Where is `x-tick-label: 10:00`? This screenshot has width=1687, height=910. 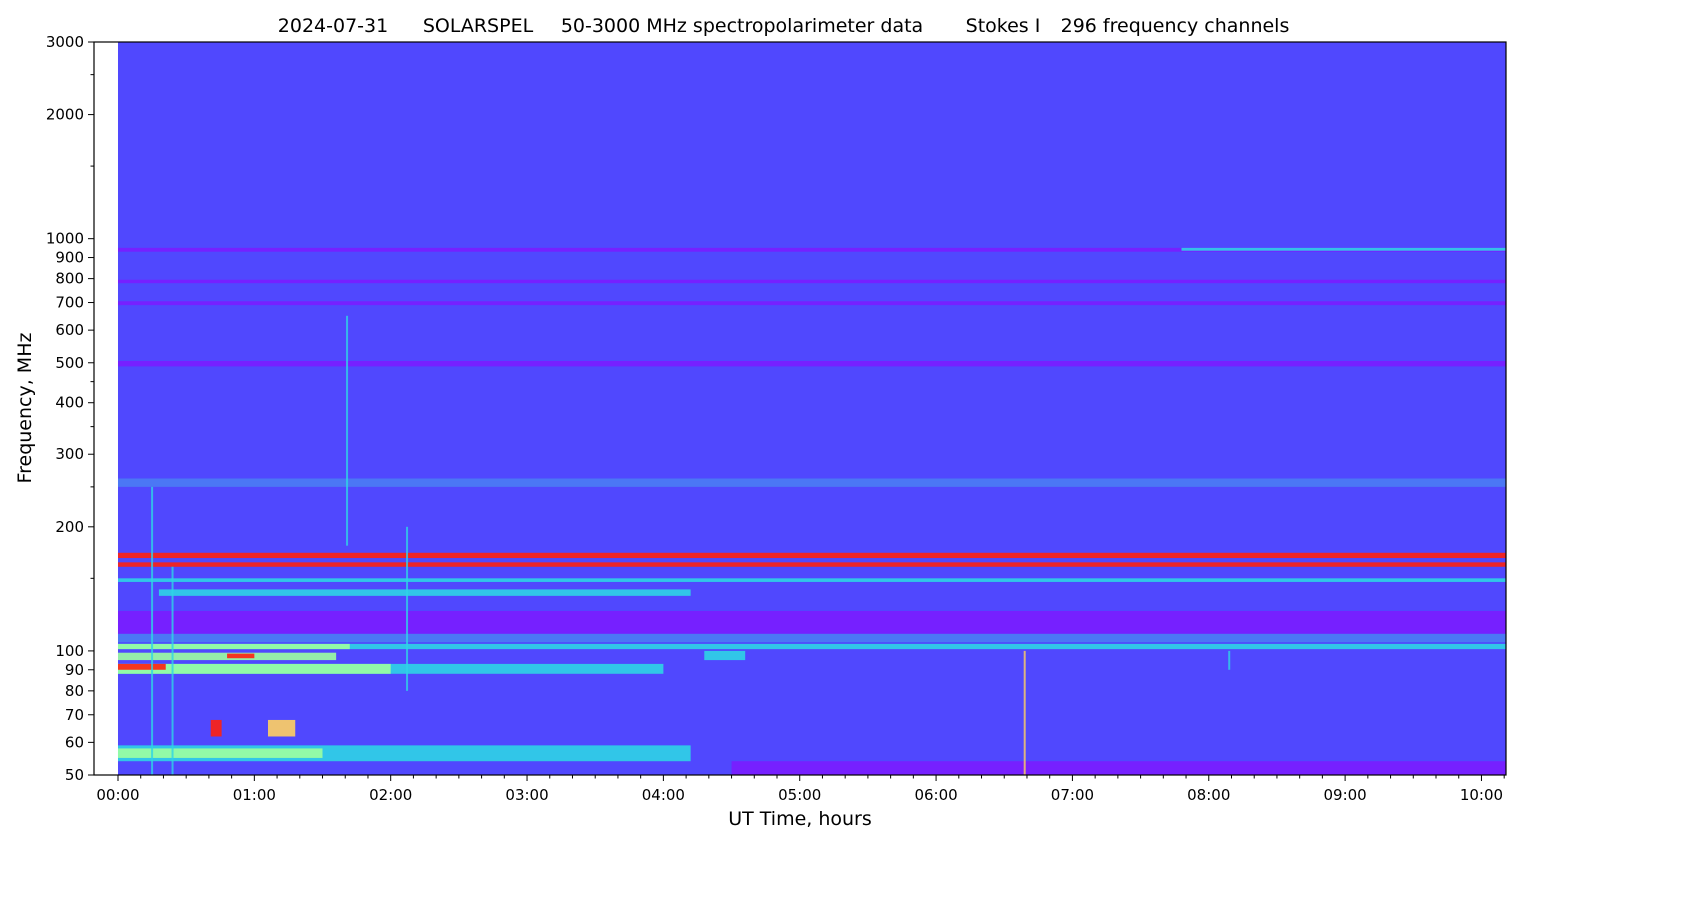 x-tick-label: 10:00 is located at coordinates (1481, 795).